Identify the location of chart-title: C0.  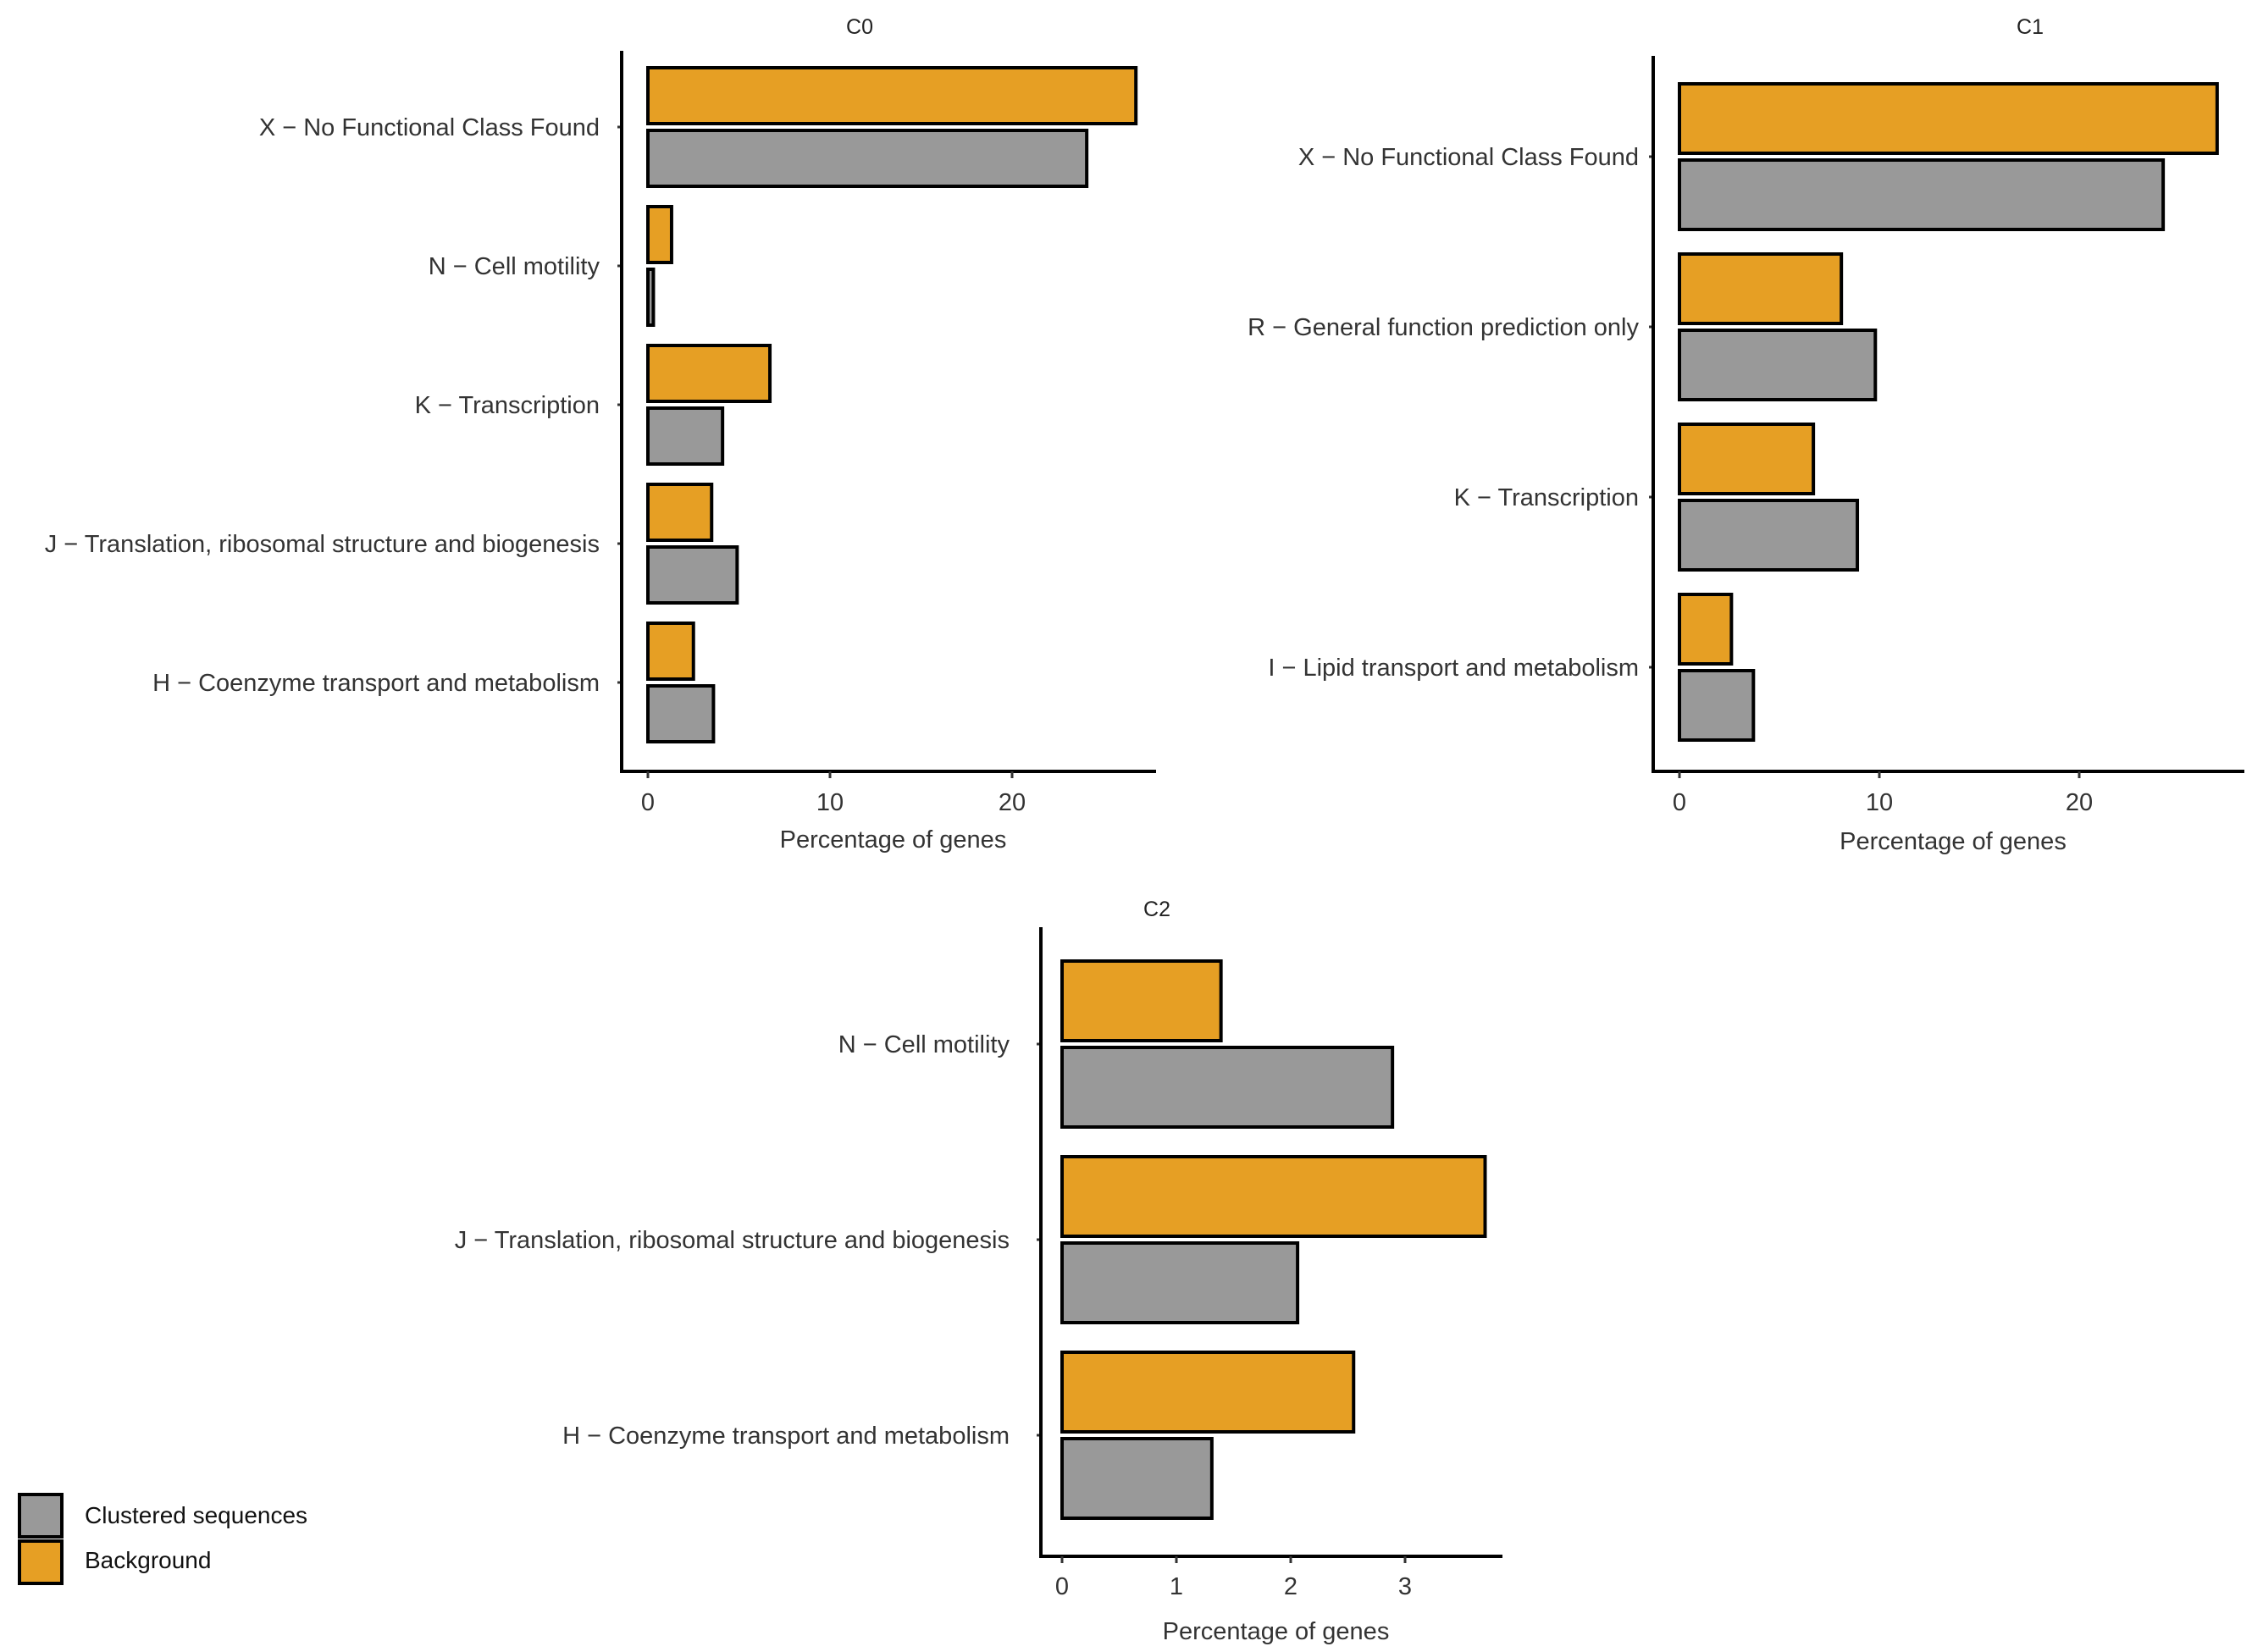
(859, 27).